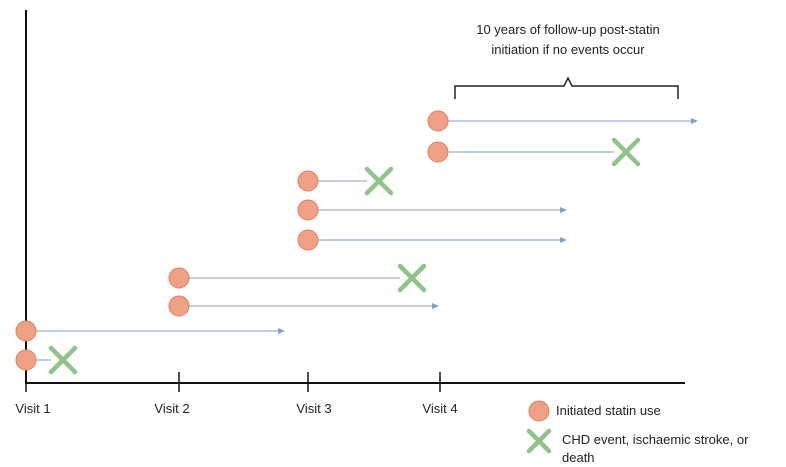 The width and height of the screenshot is (786, 467). Describe the element at coordinates (314, 408) in the screenshot. I see `visit-label-3: Visit 3` at that location.